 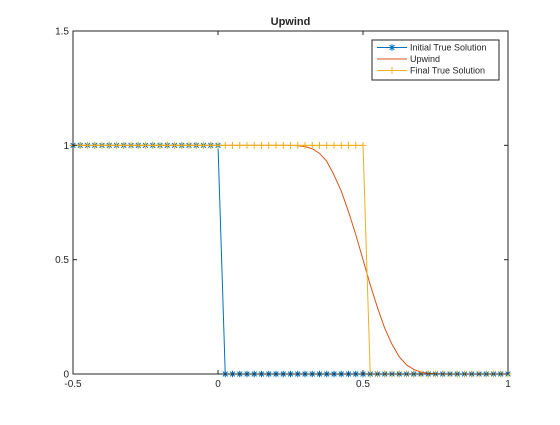 I want to click on legend-label: Final True Solution, so click(x=447, y=71).